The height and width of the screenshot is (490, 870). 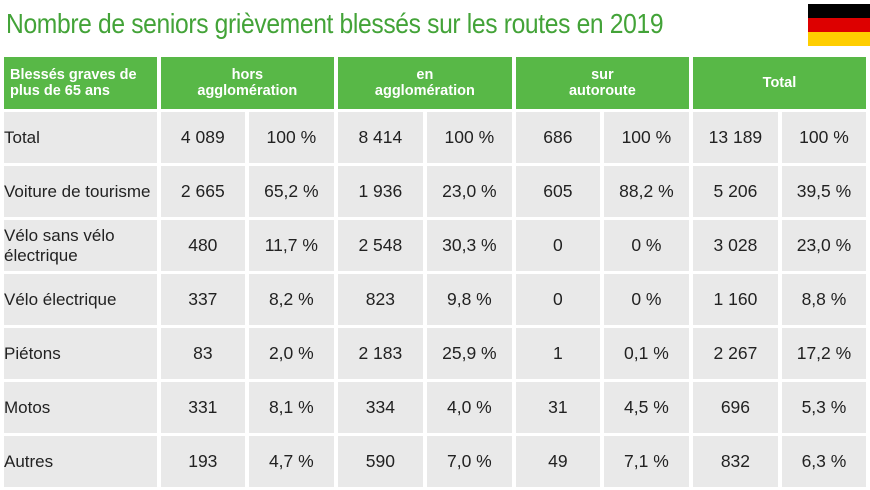 I want to click on hors-percent: 11,7 %, so click(x=291, y=245).